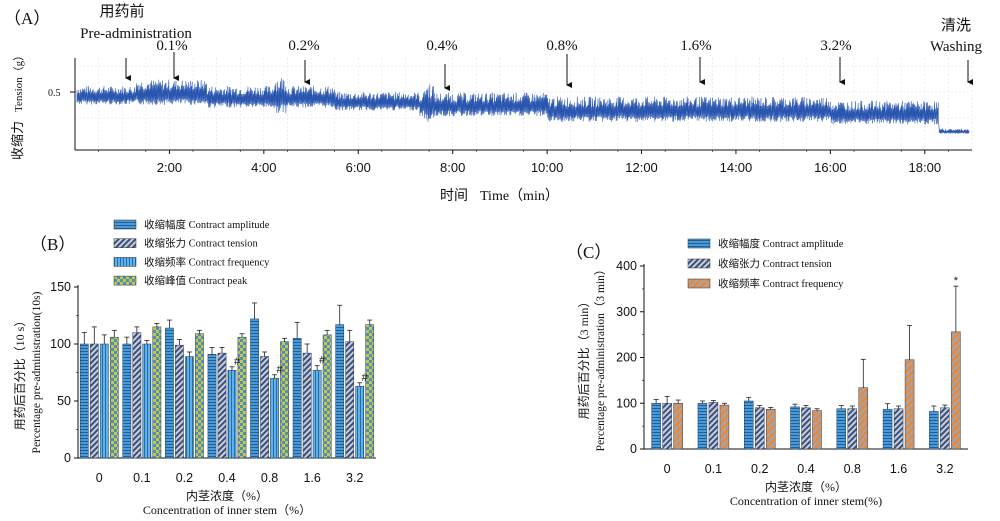 This screenshot has width=1000, height=521. What do you see at coordinates (64, 401) in the screenshot?
I see `y-tick-label: 50` at bounding box center [64, 401].